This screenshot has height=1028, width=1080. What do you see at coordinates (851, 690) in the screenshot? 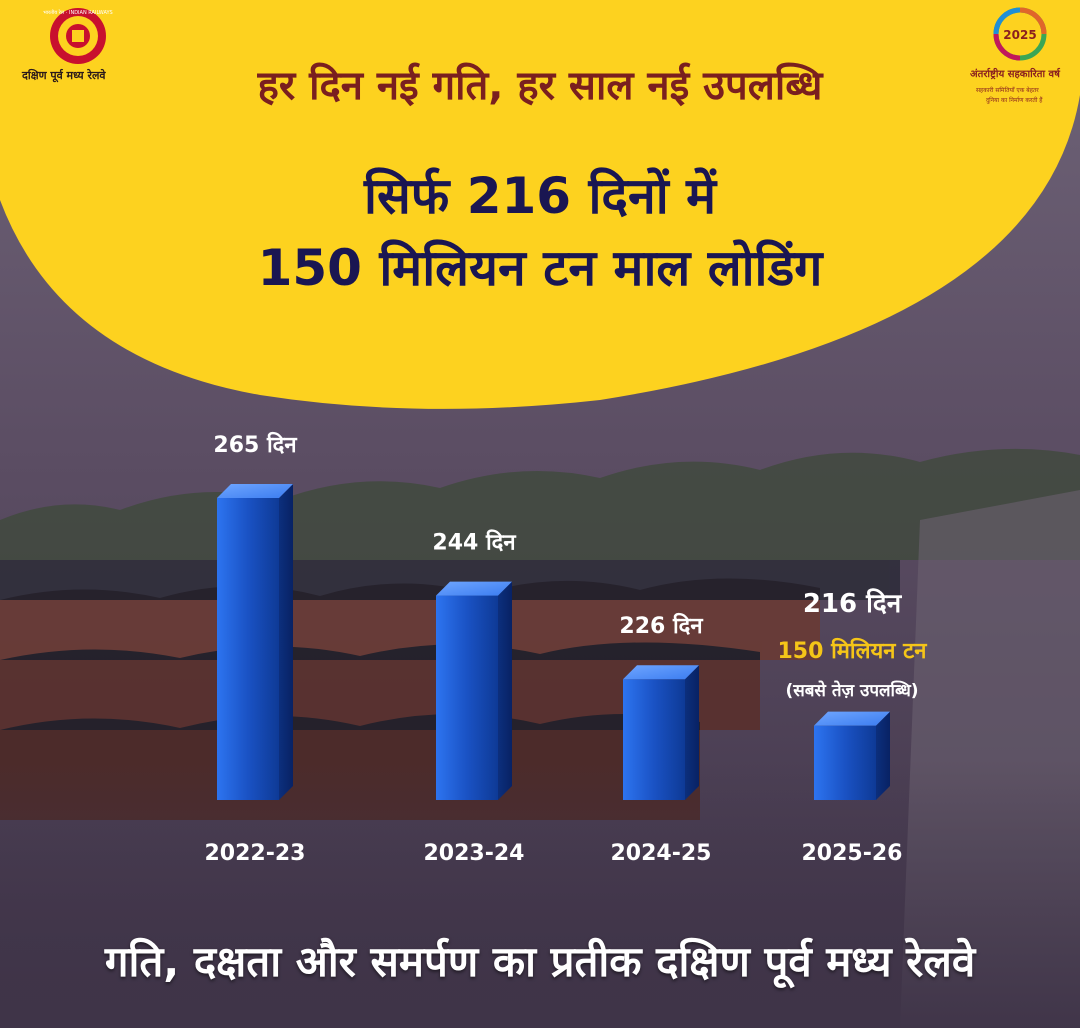
I see `annotation-note: (सबसे तेज़ उपलब्धि)` at bounding box center [851, 690].